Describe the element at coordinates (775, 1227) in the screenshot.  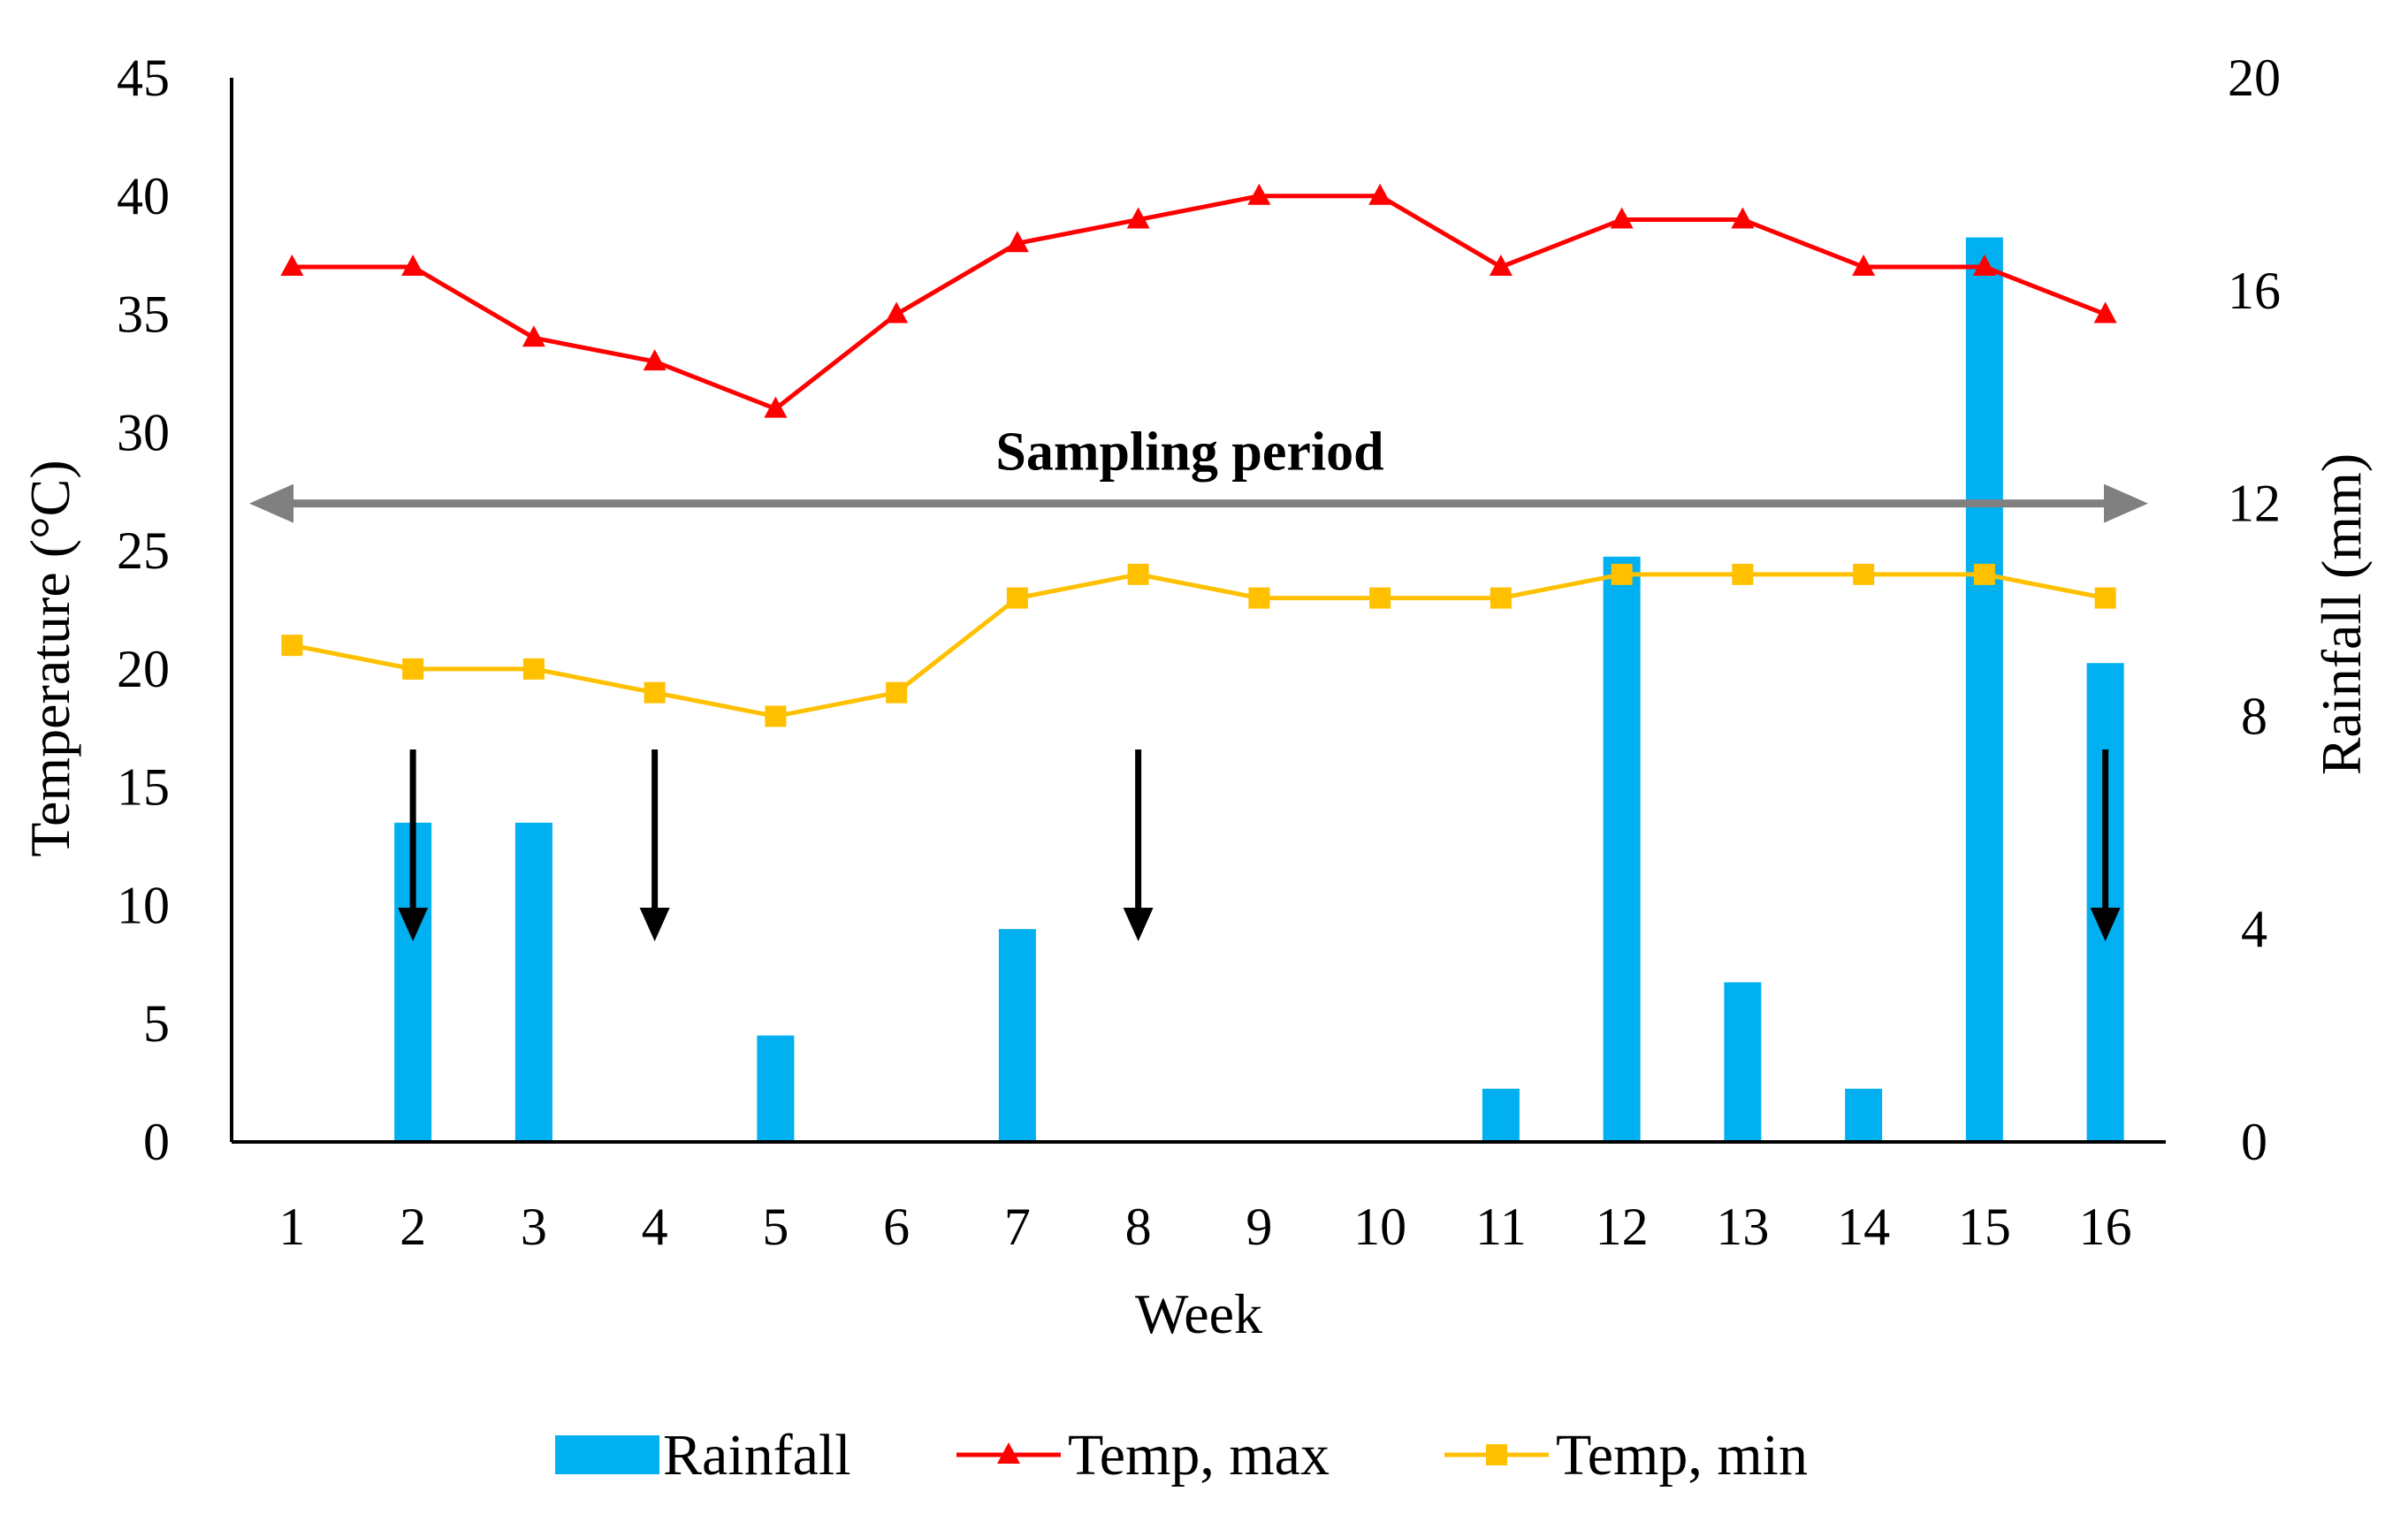
I see `x-tick-5: 5` at that location.